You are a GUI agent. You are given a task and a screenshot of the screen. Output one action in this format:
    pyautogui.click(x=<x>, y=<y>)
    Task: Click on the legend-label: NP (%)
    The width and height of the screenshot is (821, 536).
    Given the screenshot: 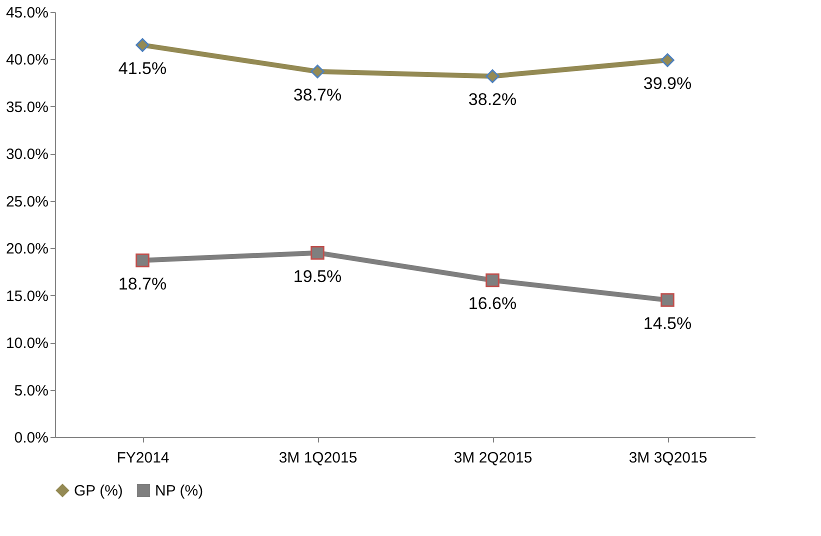 What is the action you would take?
    pyautogui.click(x=179, y=491)
    